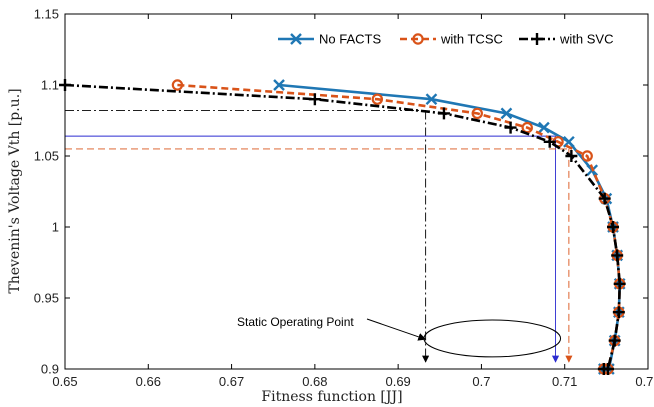 This screenshot has height=407, width=654. Describe the element at coordinates (55, 227) in the screenshot. I see `y-tick-label: 1` at that location.